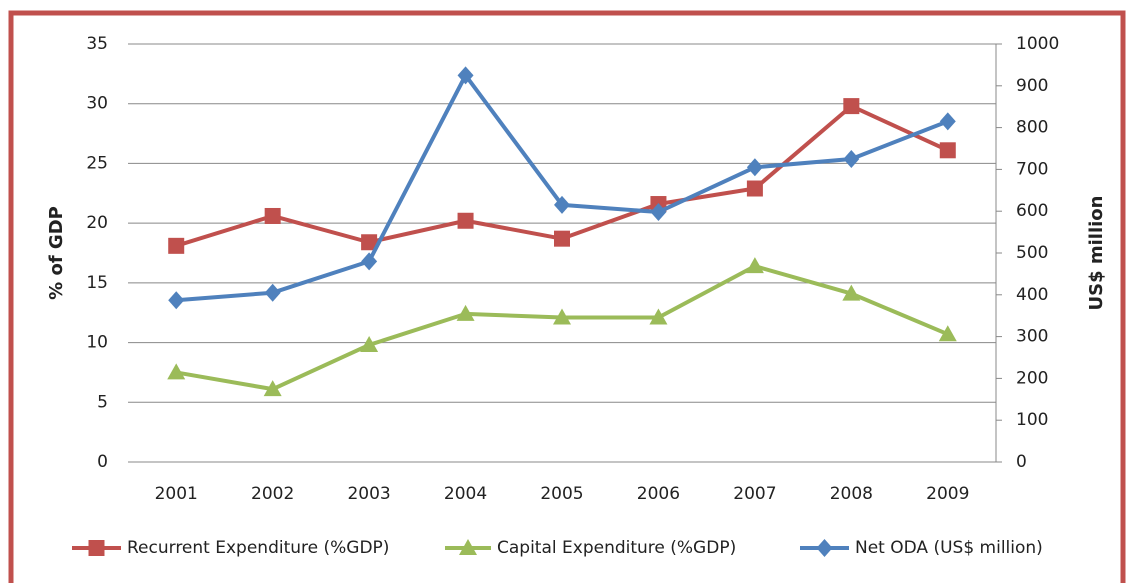 The height and width of the screenshot is (583, 1128). What do you see at coordinates (1032, 253) in the screenshot?
I see `y2-tick-label: 500` at bounding box center [1032, 253].